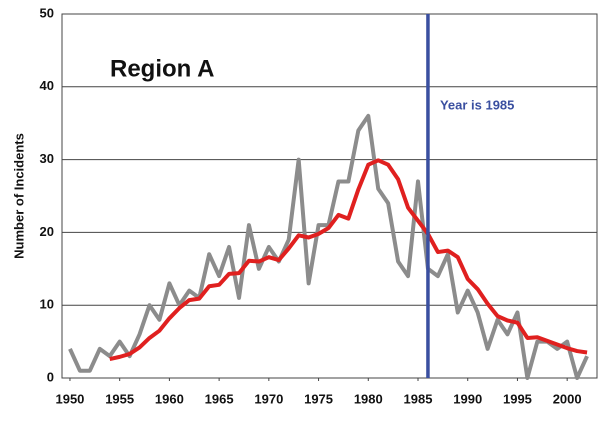 The image size is (600, 423). I want to click on x-tick-label: 1960, so click(169, 398).